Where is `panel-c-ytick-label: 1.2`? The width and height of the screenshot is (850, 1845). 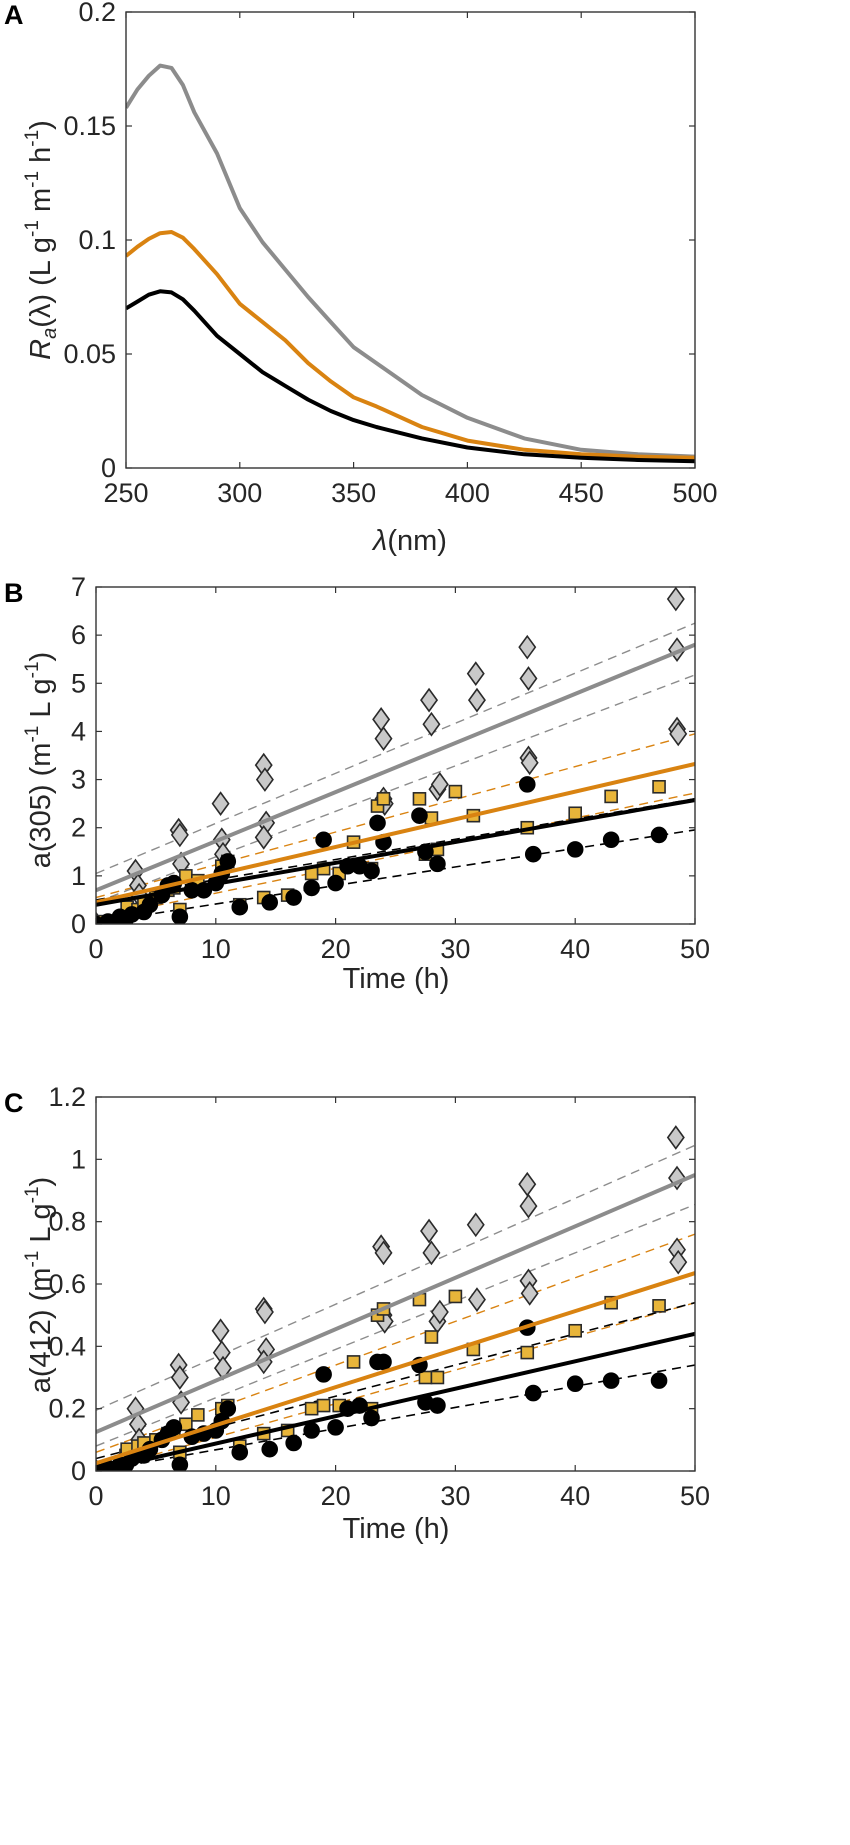
panel-c-ytick-label: 1.2 is located at coordinates (67, 1097).